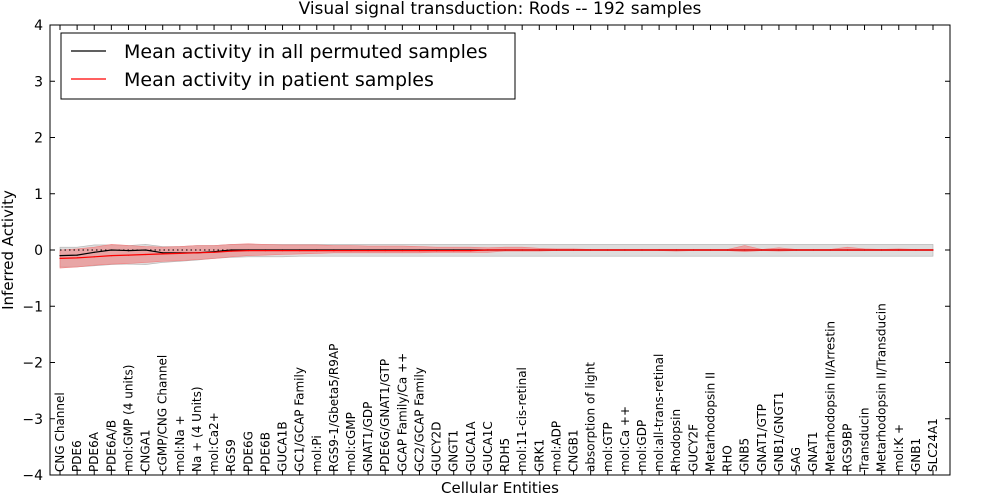 The height and width of the screenshot is (500, 1000). I want to click on x-category-label: mol:Pi, so click(317, 453).